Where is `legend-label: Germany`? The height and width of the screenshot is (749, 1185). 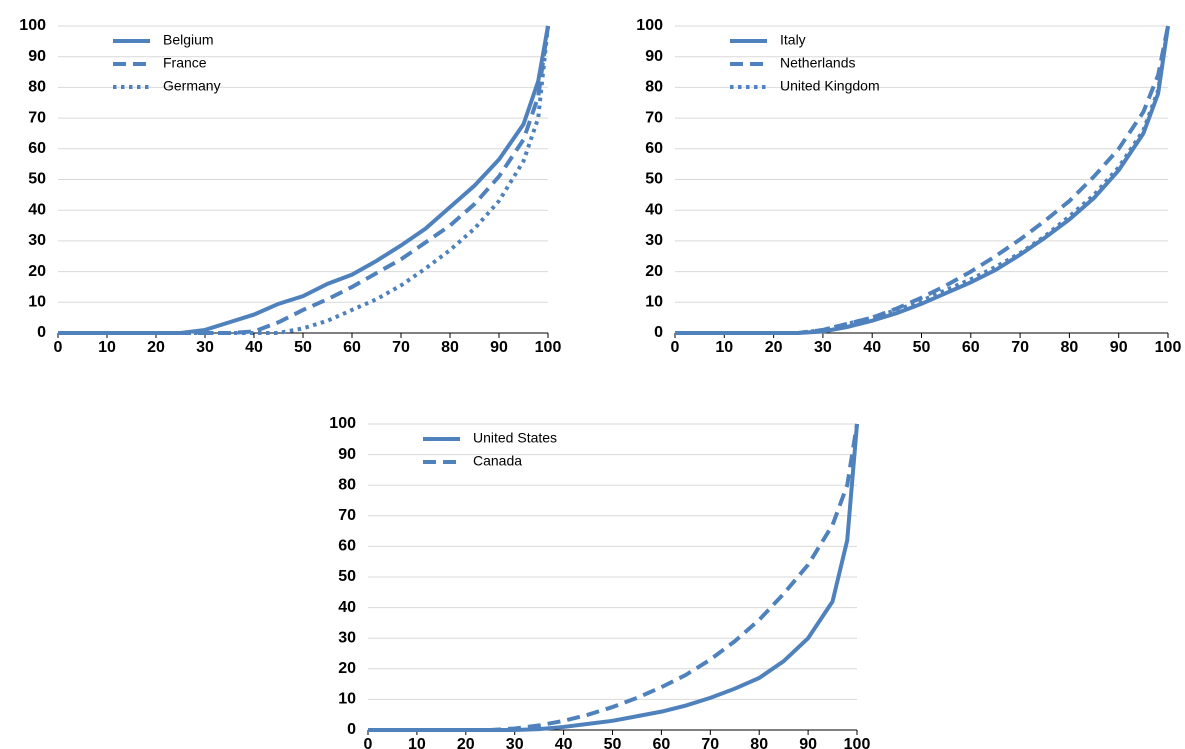 legend-label: Germany is located at coordinates (192, 86).